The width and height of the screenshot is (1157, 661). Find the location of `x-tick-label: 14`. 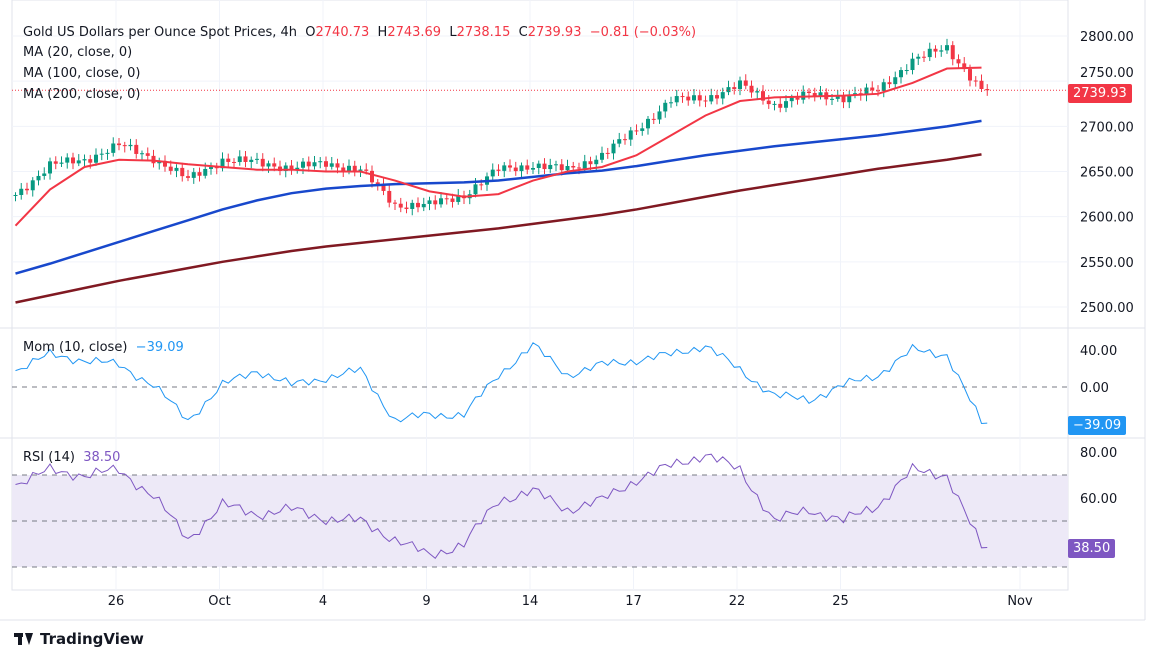

x-tick-label: 14 is located at coordinates (530, 601).